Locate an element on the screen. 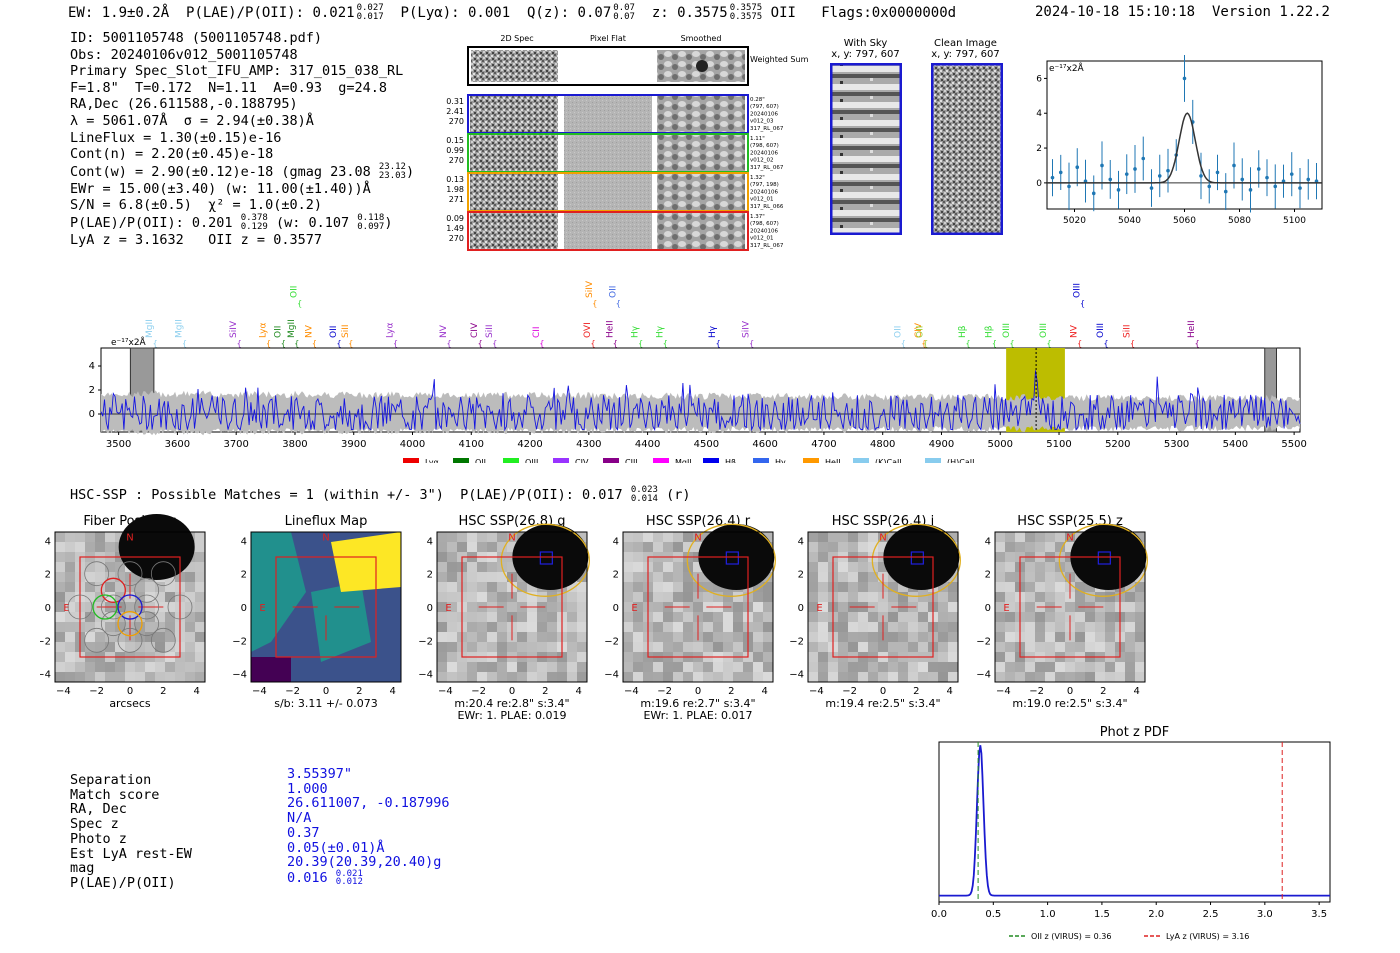 This screenshot has height=953, width=1400. plya-value: P(Lyα): 0.001 is located at coordinates (455, 13).